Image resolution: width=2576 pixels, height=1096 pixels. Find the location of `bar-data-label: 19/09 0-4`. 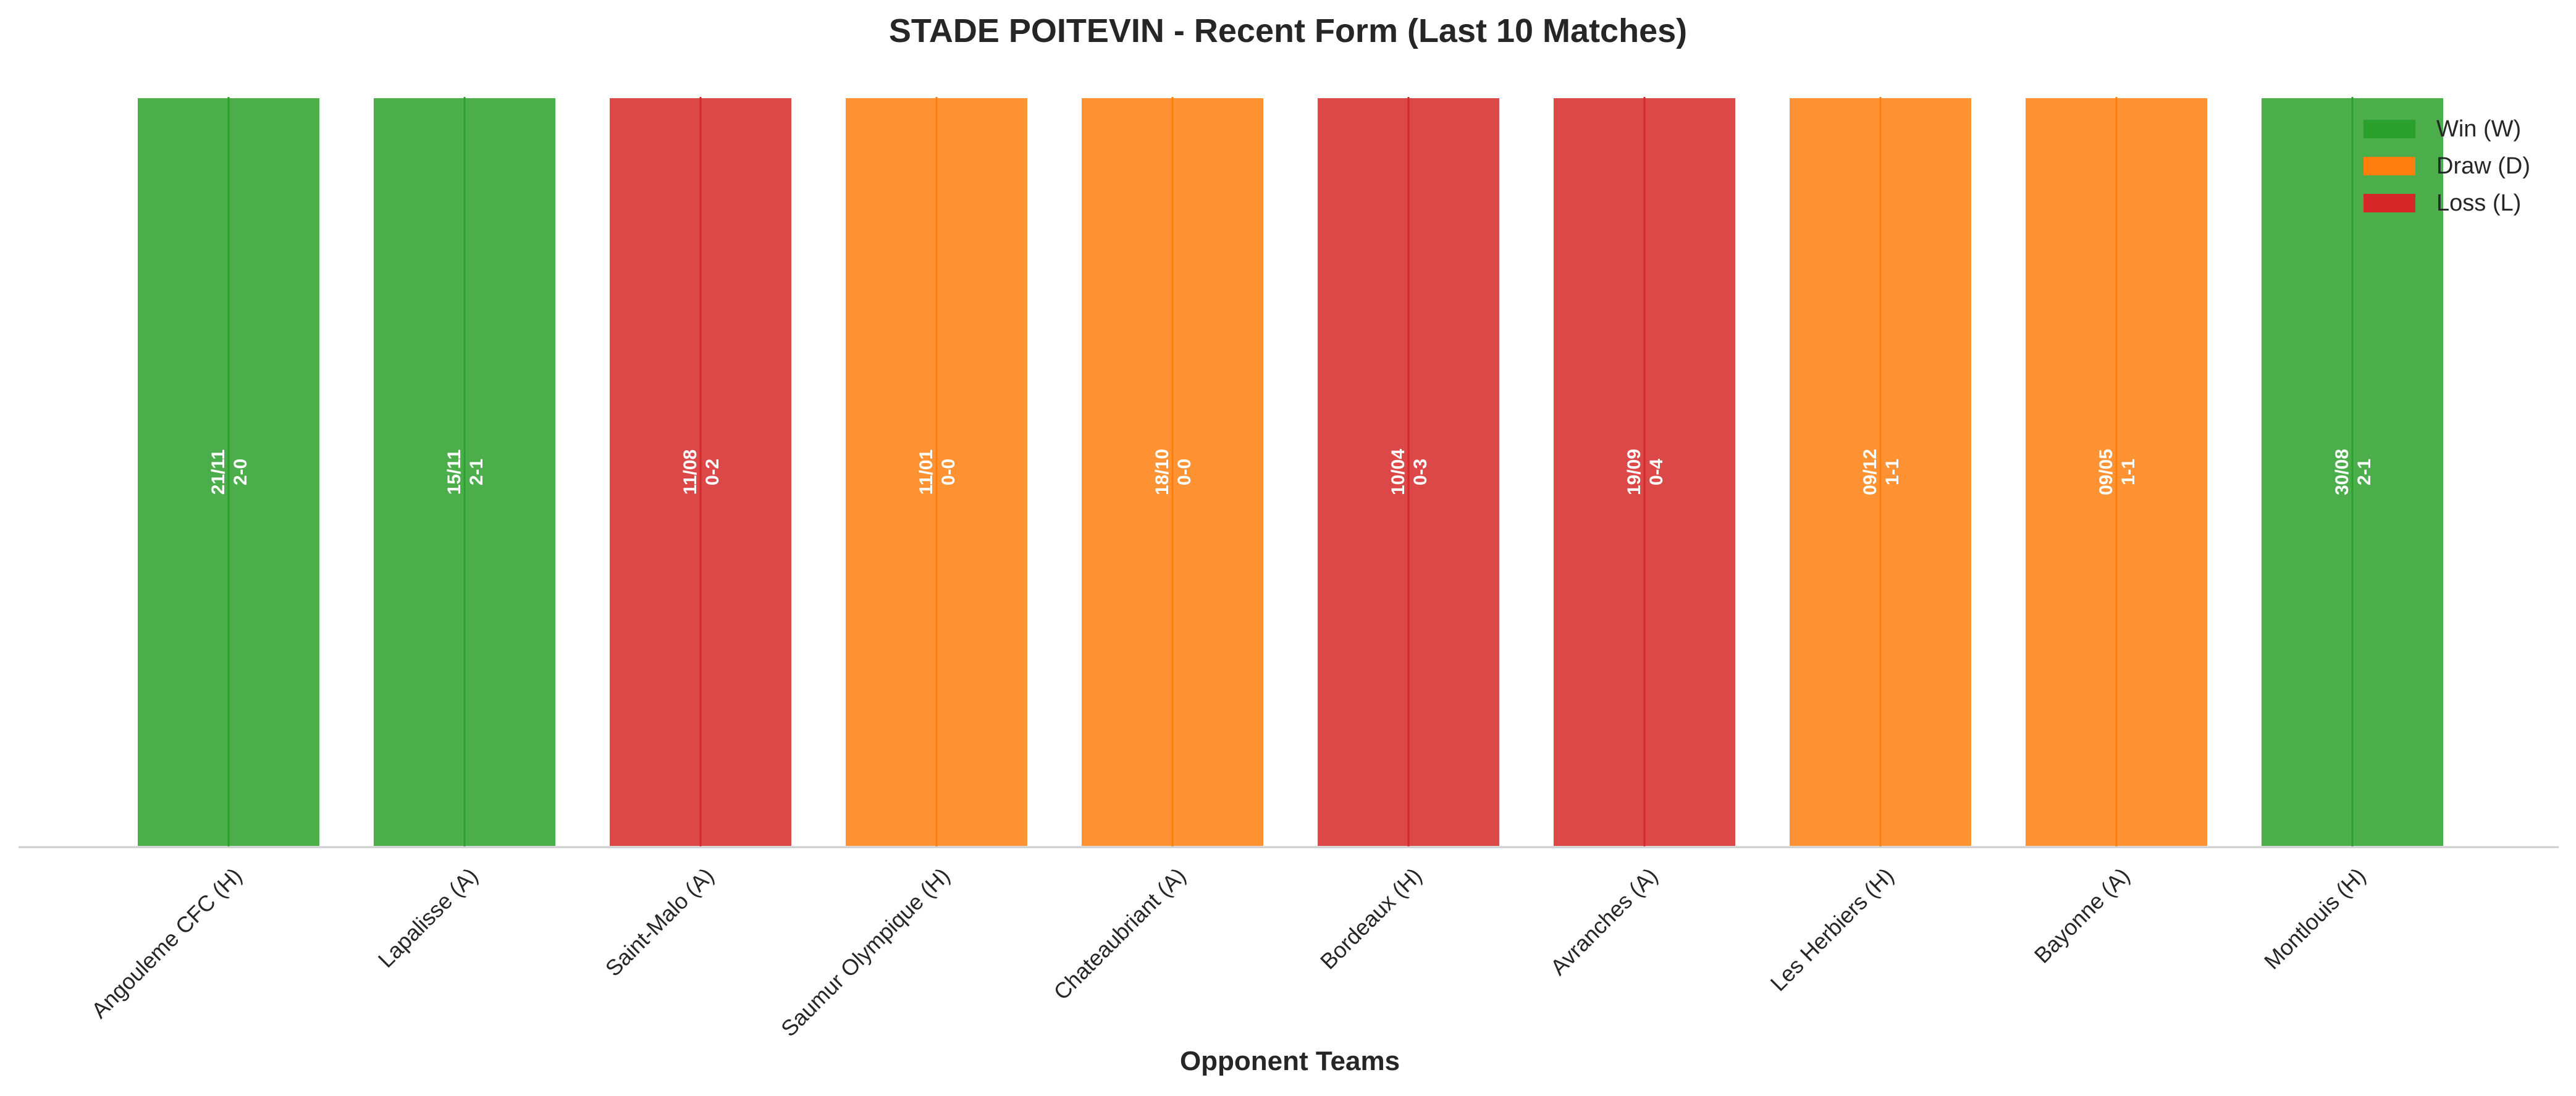

bar-data-label: 19/09 0-4 is located at coordinates (1645, 472).